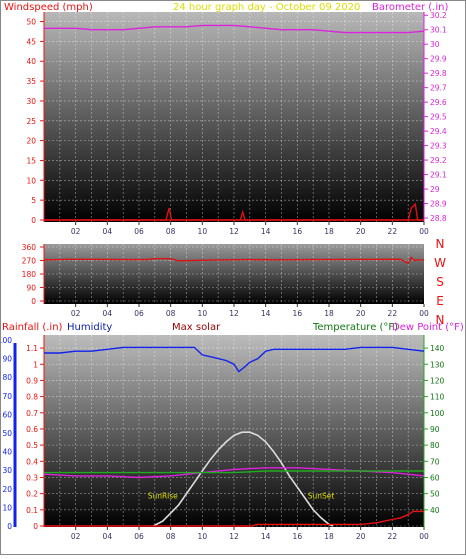 The width and height of the screenshot is (466, 559). I want to click on p2-x-tick-label-06: 06, so click(139, 313).